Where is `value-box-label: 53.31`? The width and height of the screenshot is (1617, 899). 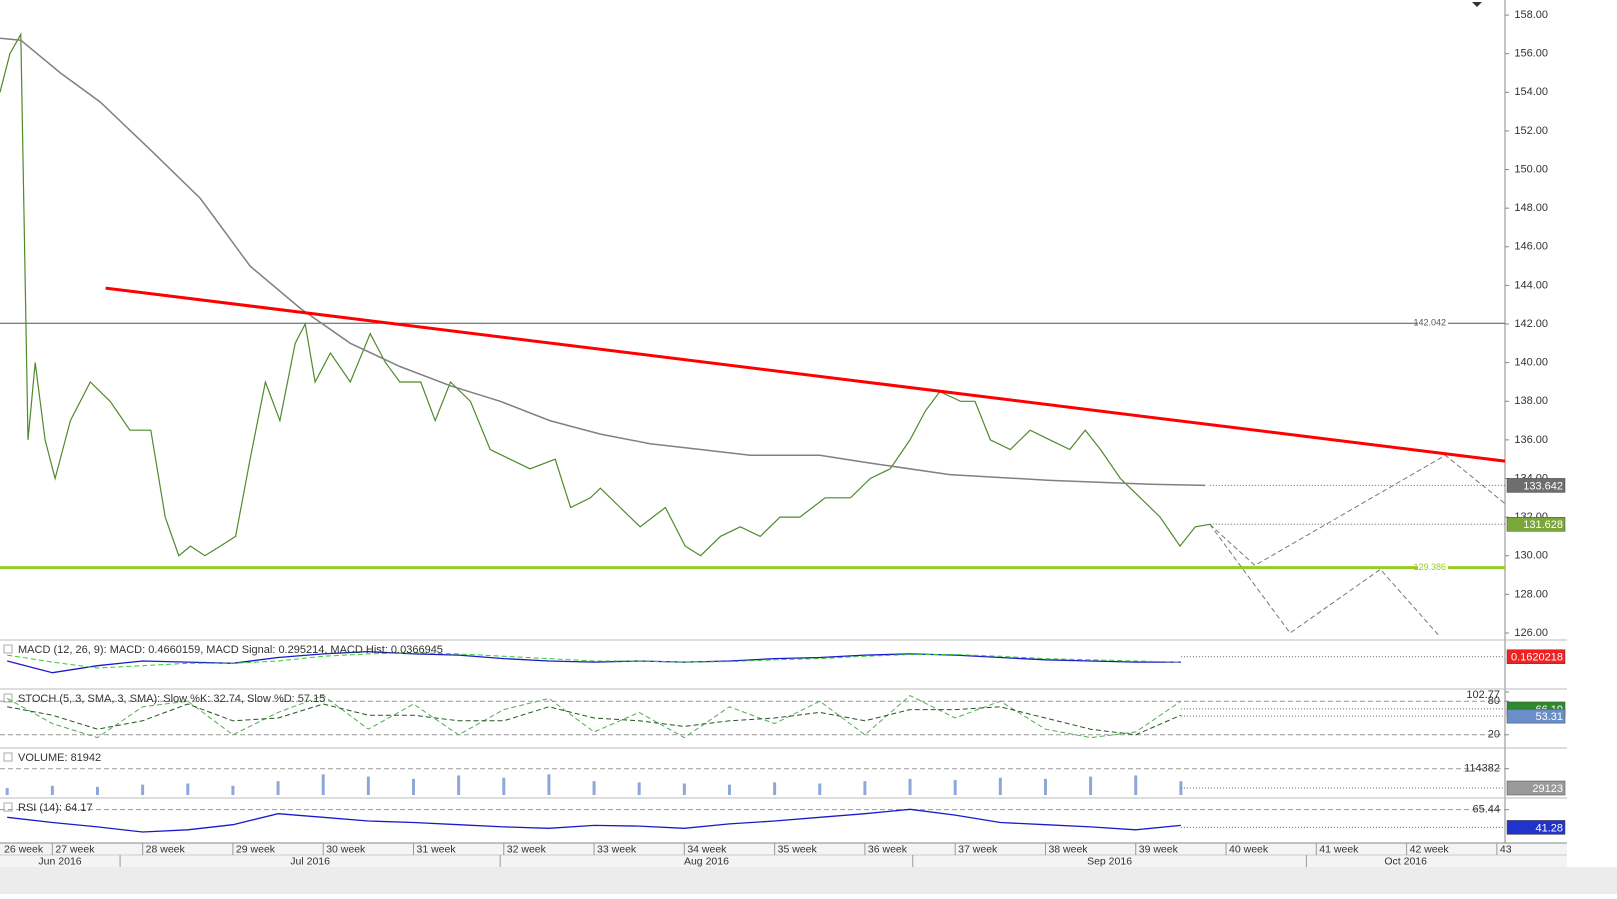 value-box-label: 53.31 is located at coordinates (1549, 717).